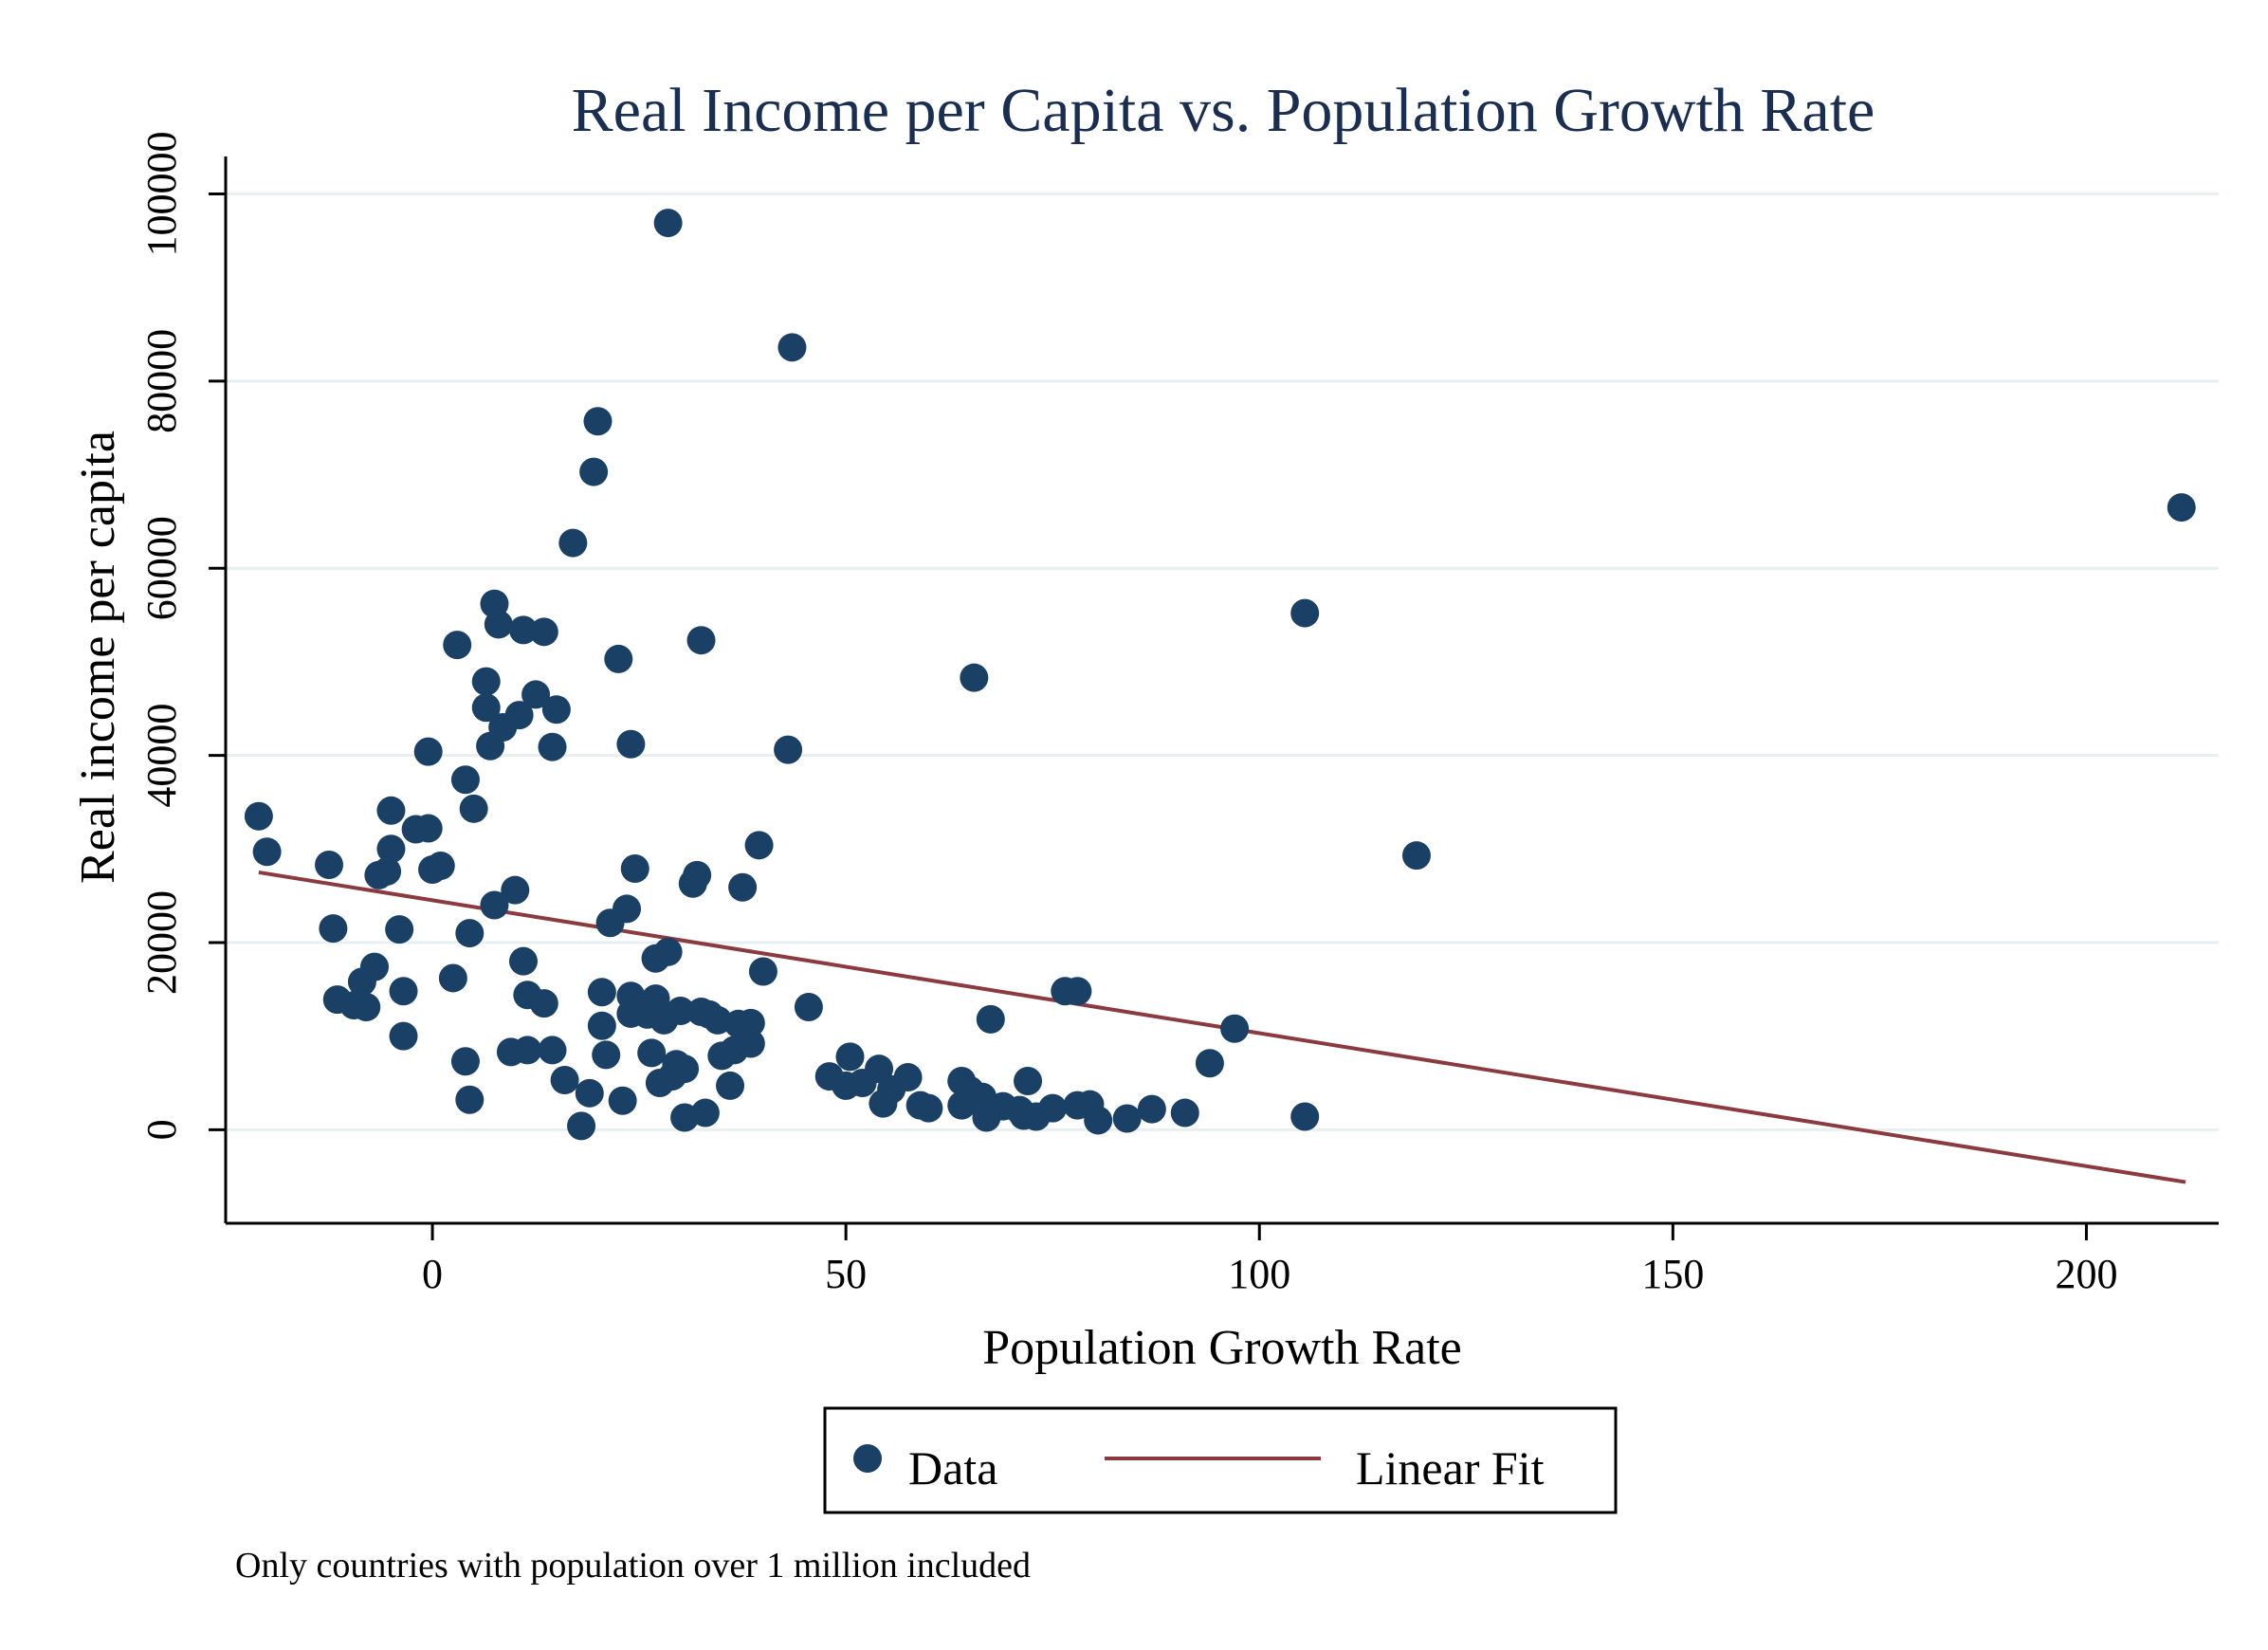  Describe the element at coordinates (98, 657) in the screenshot. I see `y-axis-label: Real income per capita` at that location.